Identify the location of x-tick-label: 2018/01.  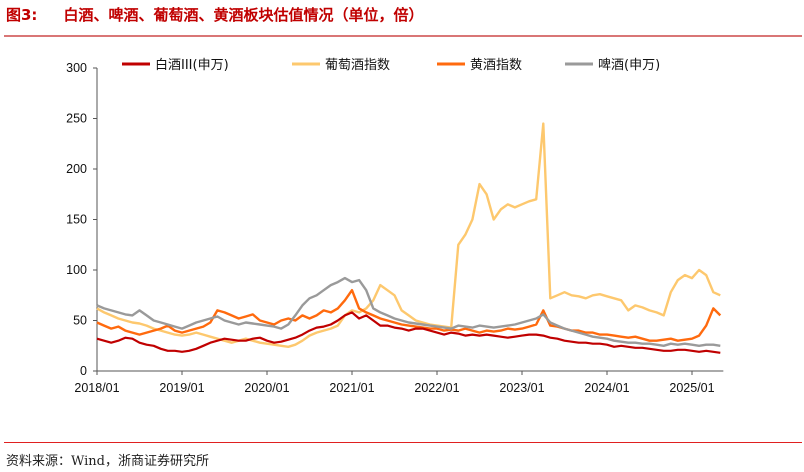
(96, 388).